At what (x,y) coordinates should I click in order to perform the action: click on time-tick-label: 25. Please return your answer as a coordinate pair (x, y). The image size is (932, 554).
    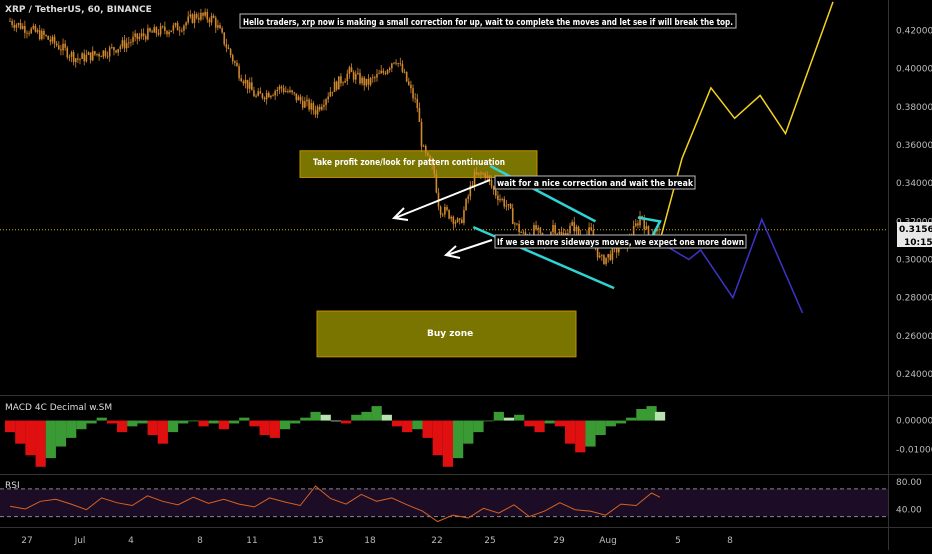
    Looking at the image, I should click on (489, 541).